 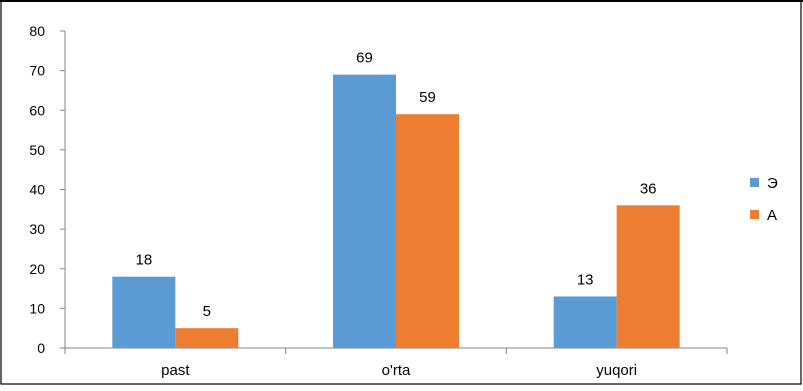 What do you see at coordinates (772, 183) in the screenshot?
I see `legend-label: Э` at bounding box center [772, 183].